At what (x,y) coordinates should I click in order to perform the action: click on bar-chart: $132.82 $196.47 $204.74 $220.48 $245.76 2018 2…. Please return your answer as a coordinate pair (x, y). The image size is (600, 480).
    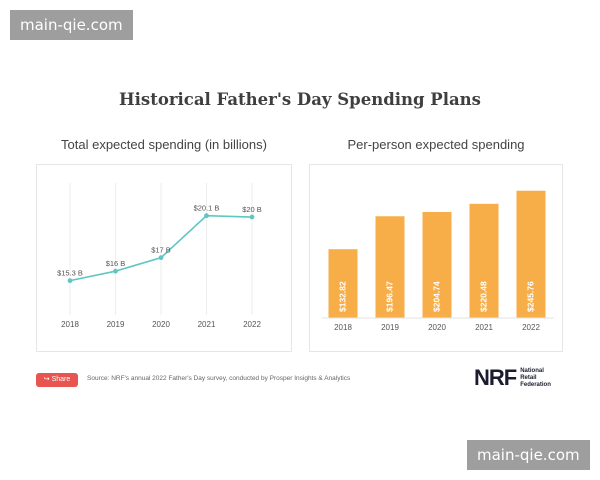
    Looking at the image, I should click on (438, 261).